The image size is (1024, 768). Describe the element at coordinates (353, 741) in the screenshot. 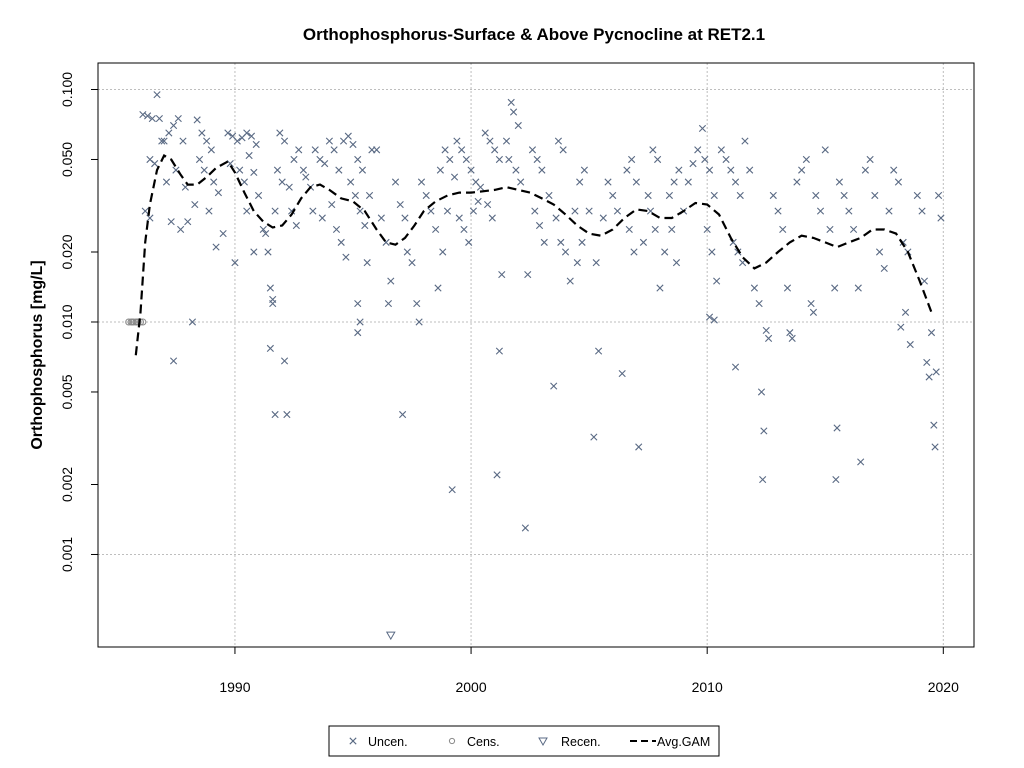

I see `legend-uncen-symbol` at that location.